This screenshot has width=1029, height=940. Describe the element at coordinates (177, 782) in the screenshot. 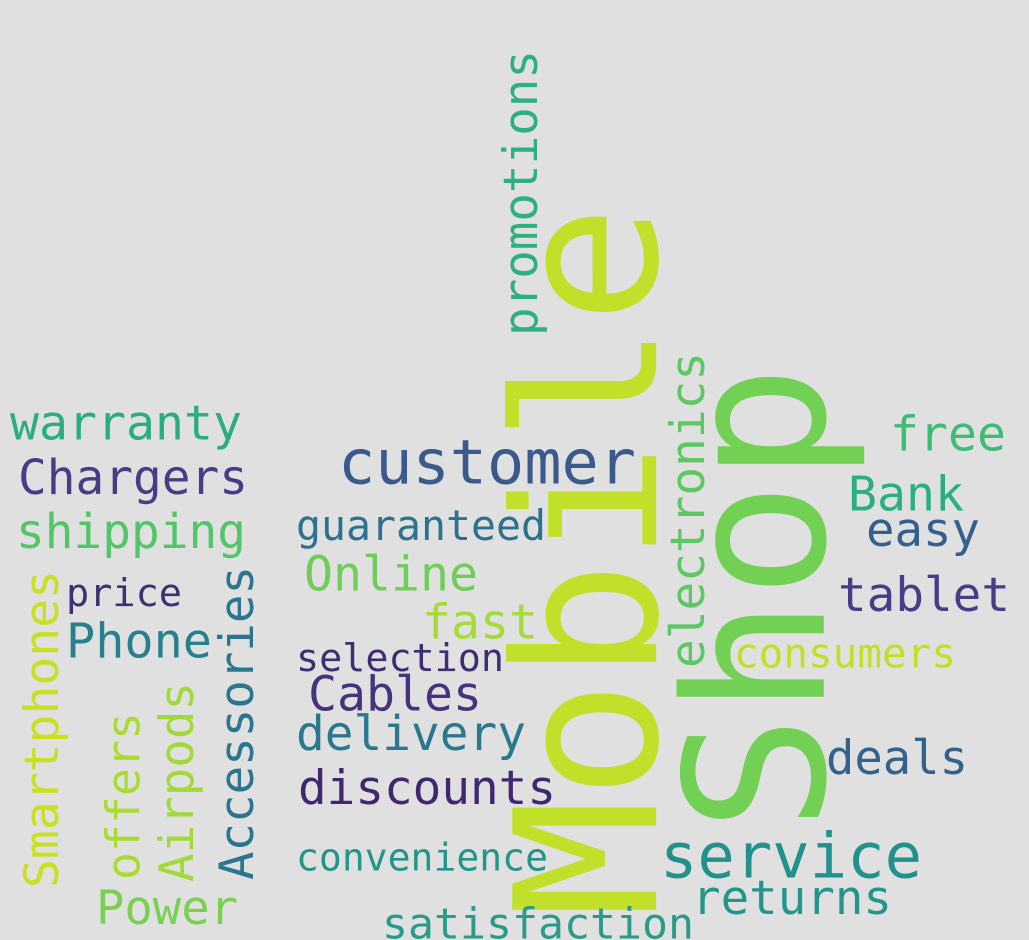

I see `word-airpods: Airpods` at that location.